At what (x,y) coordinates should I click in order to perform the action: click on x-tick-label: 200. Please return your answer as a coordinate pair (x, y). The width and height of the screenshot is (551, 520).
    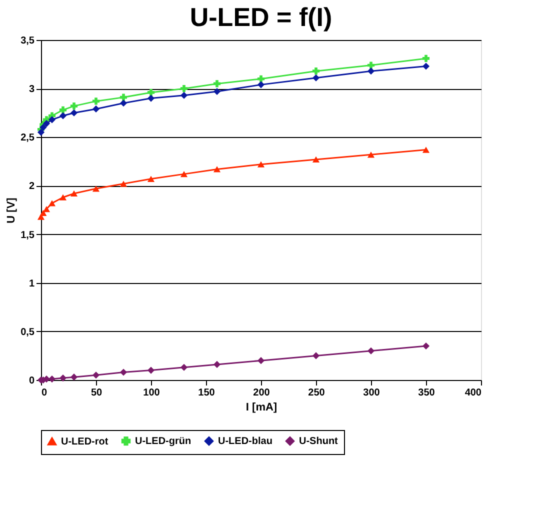
    Looking at the image, I should click on (261, 393).